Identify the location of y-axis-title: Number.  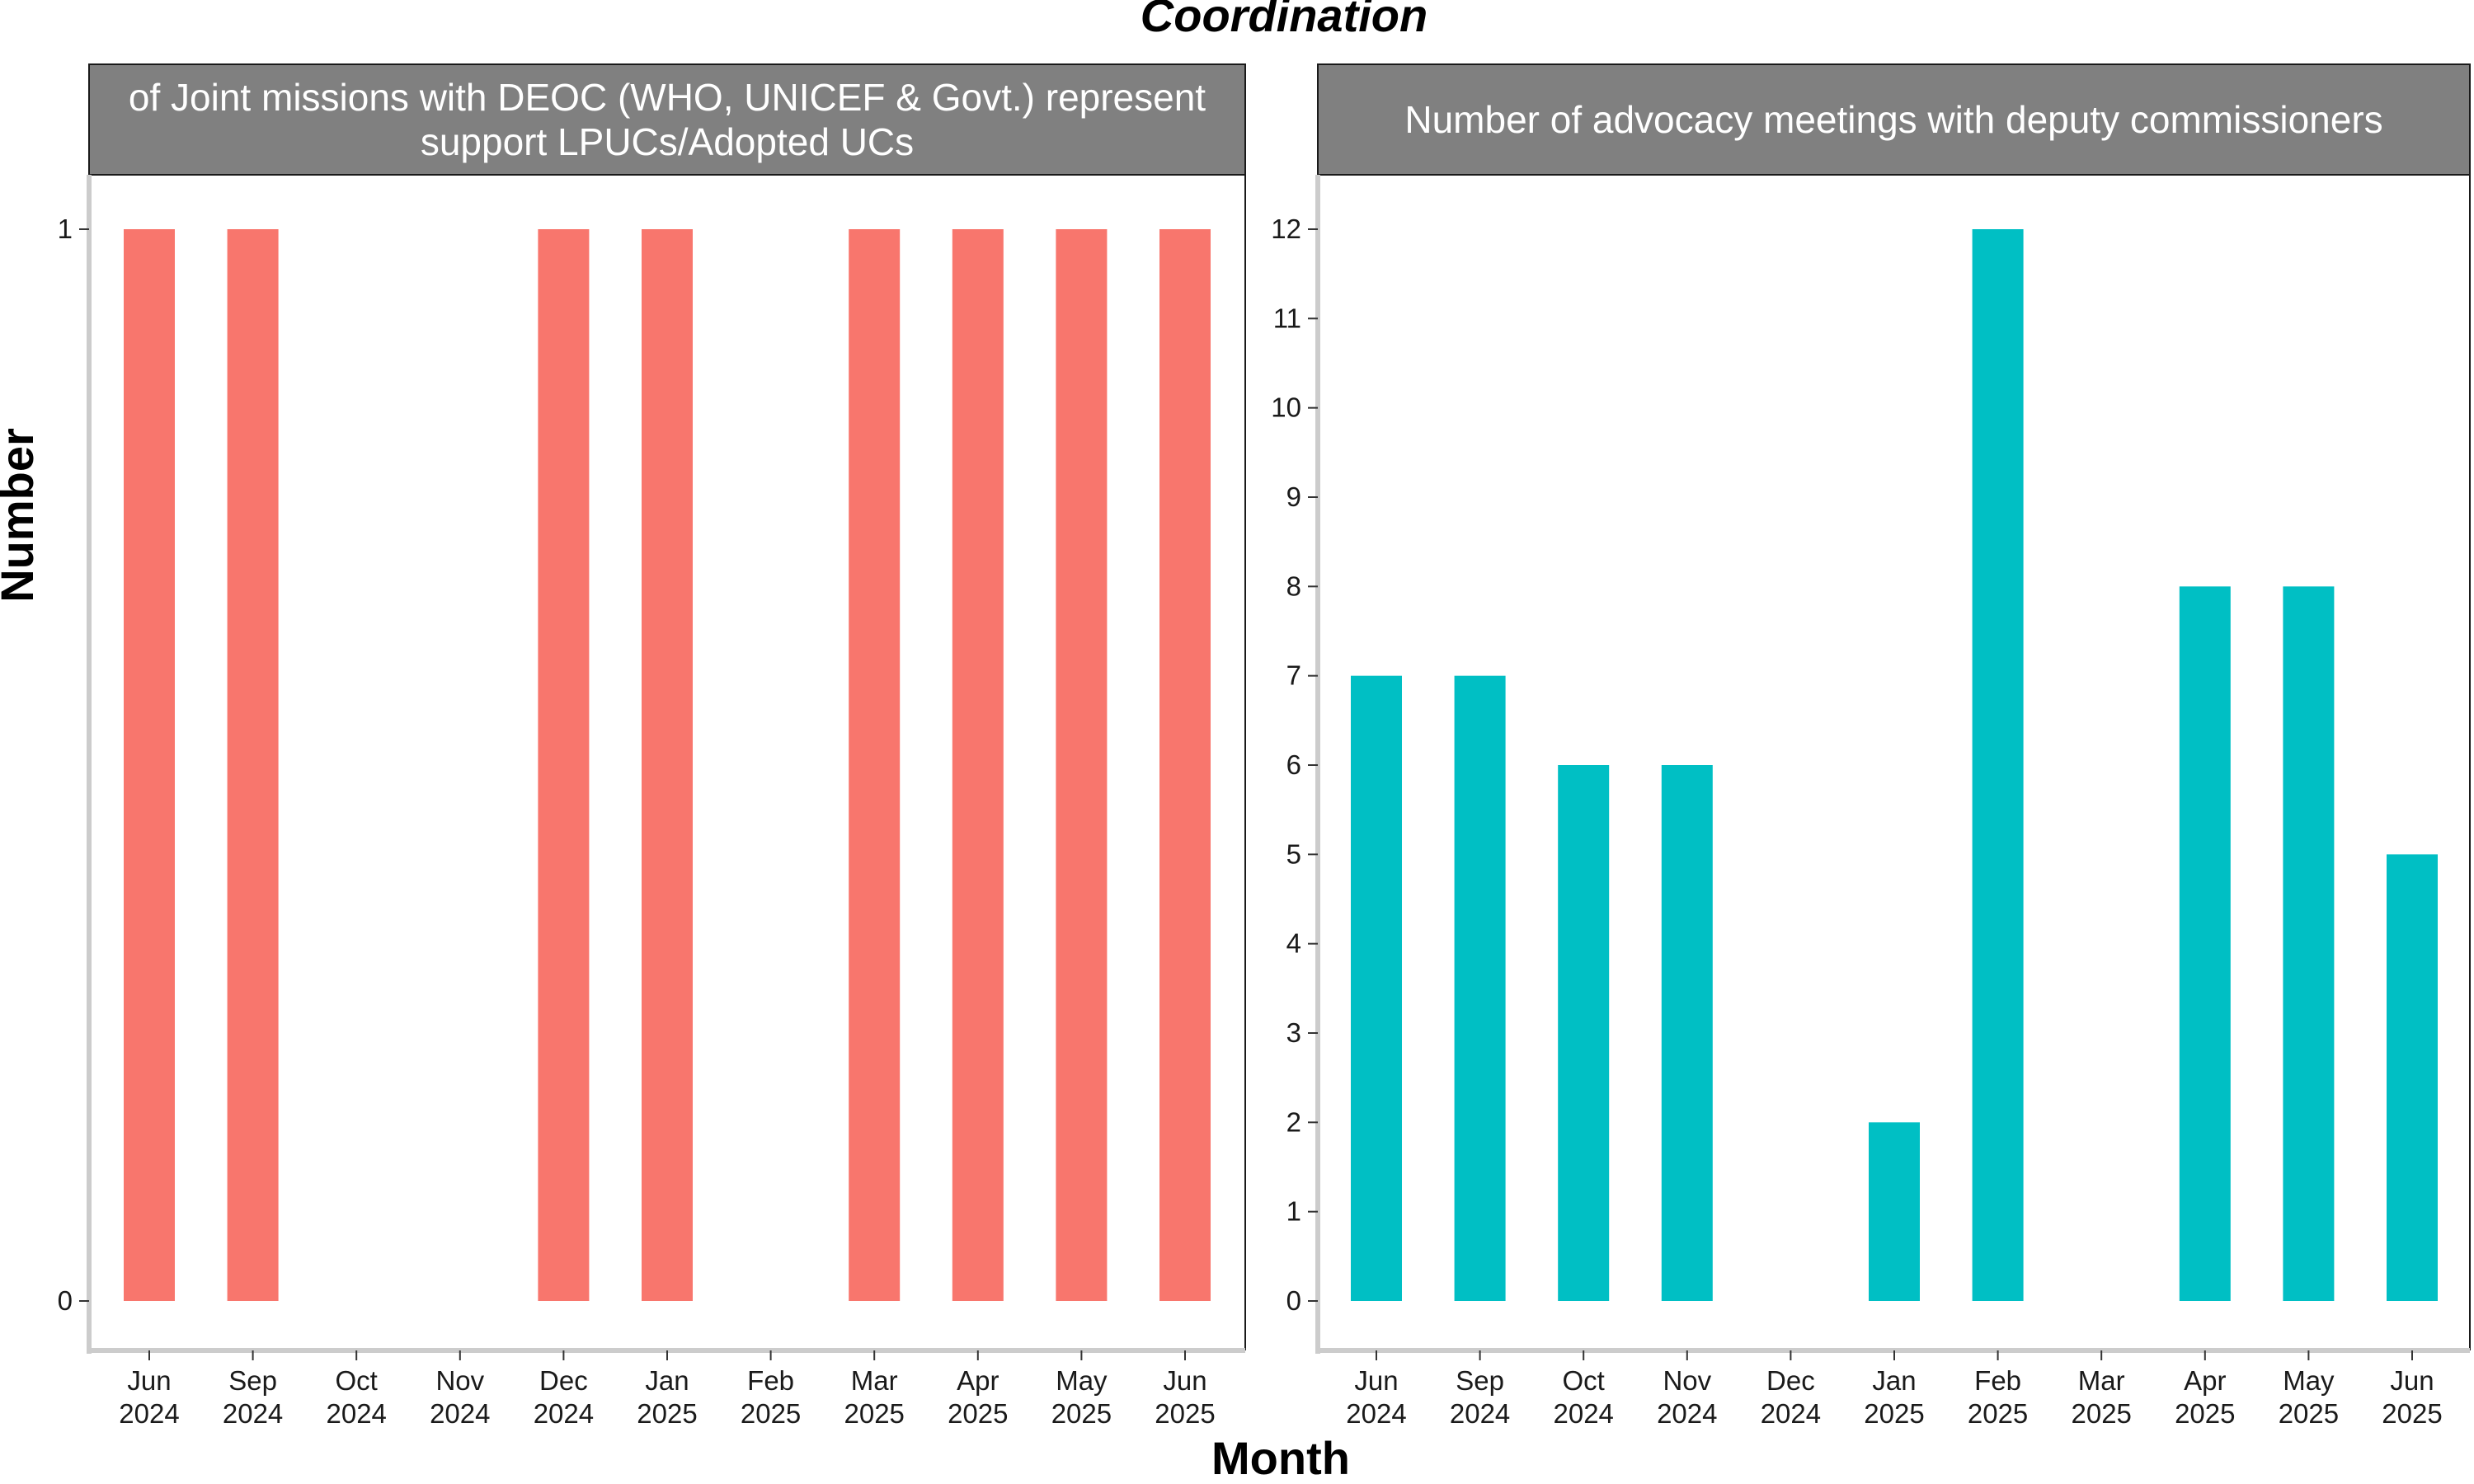
(21, 515).